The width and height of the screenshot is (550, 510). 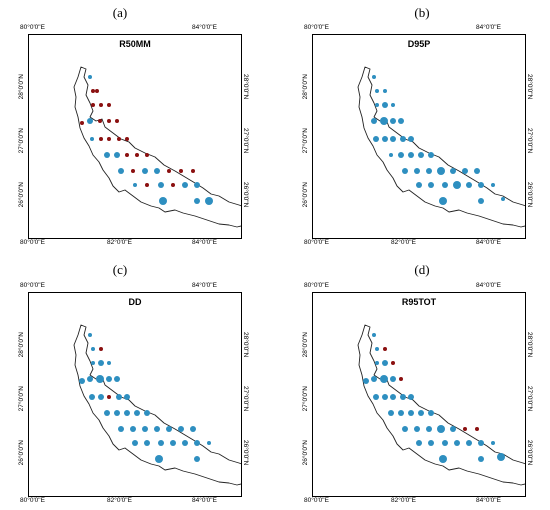 What do you see at coordinates (488, 500) in the screenshot?
I see `tick-bottom-84-d: 84°0'0"E` at bounding box center [488, 500].